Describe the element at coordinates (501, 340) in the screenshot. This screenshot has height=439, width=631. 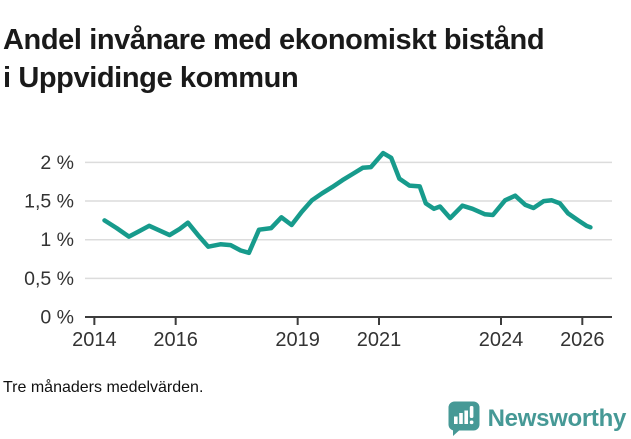
I see `x-axis-tick-label: 2024` at that location.